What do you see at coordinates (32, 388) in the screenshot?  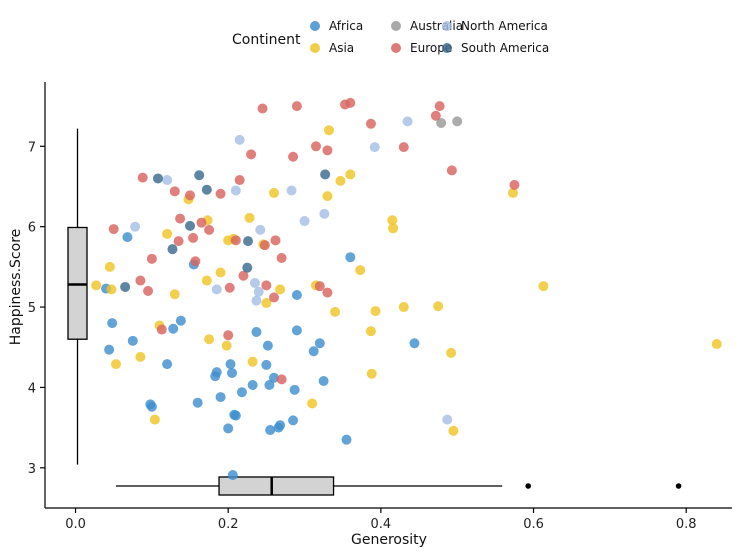 I see `y-tick-label: 4` at bounding box center [32, 388].